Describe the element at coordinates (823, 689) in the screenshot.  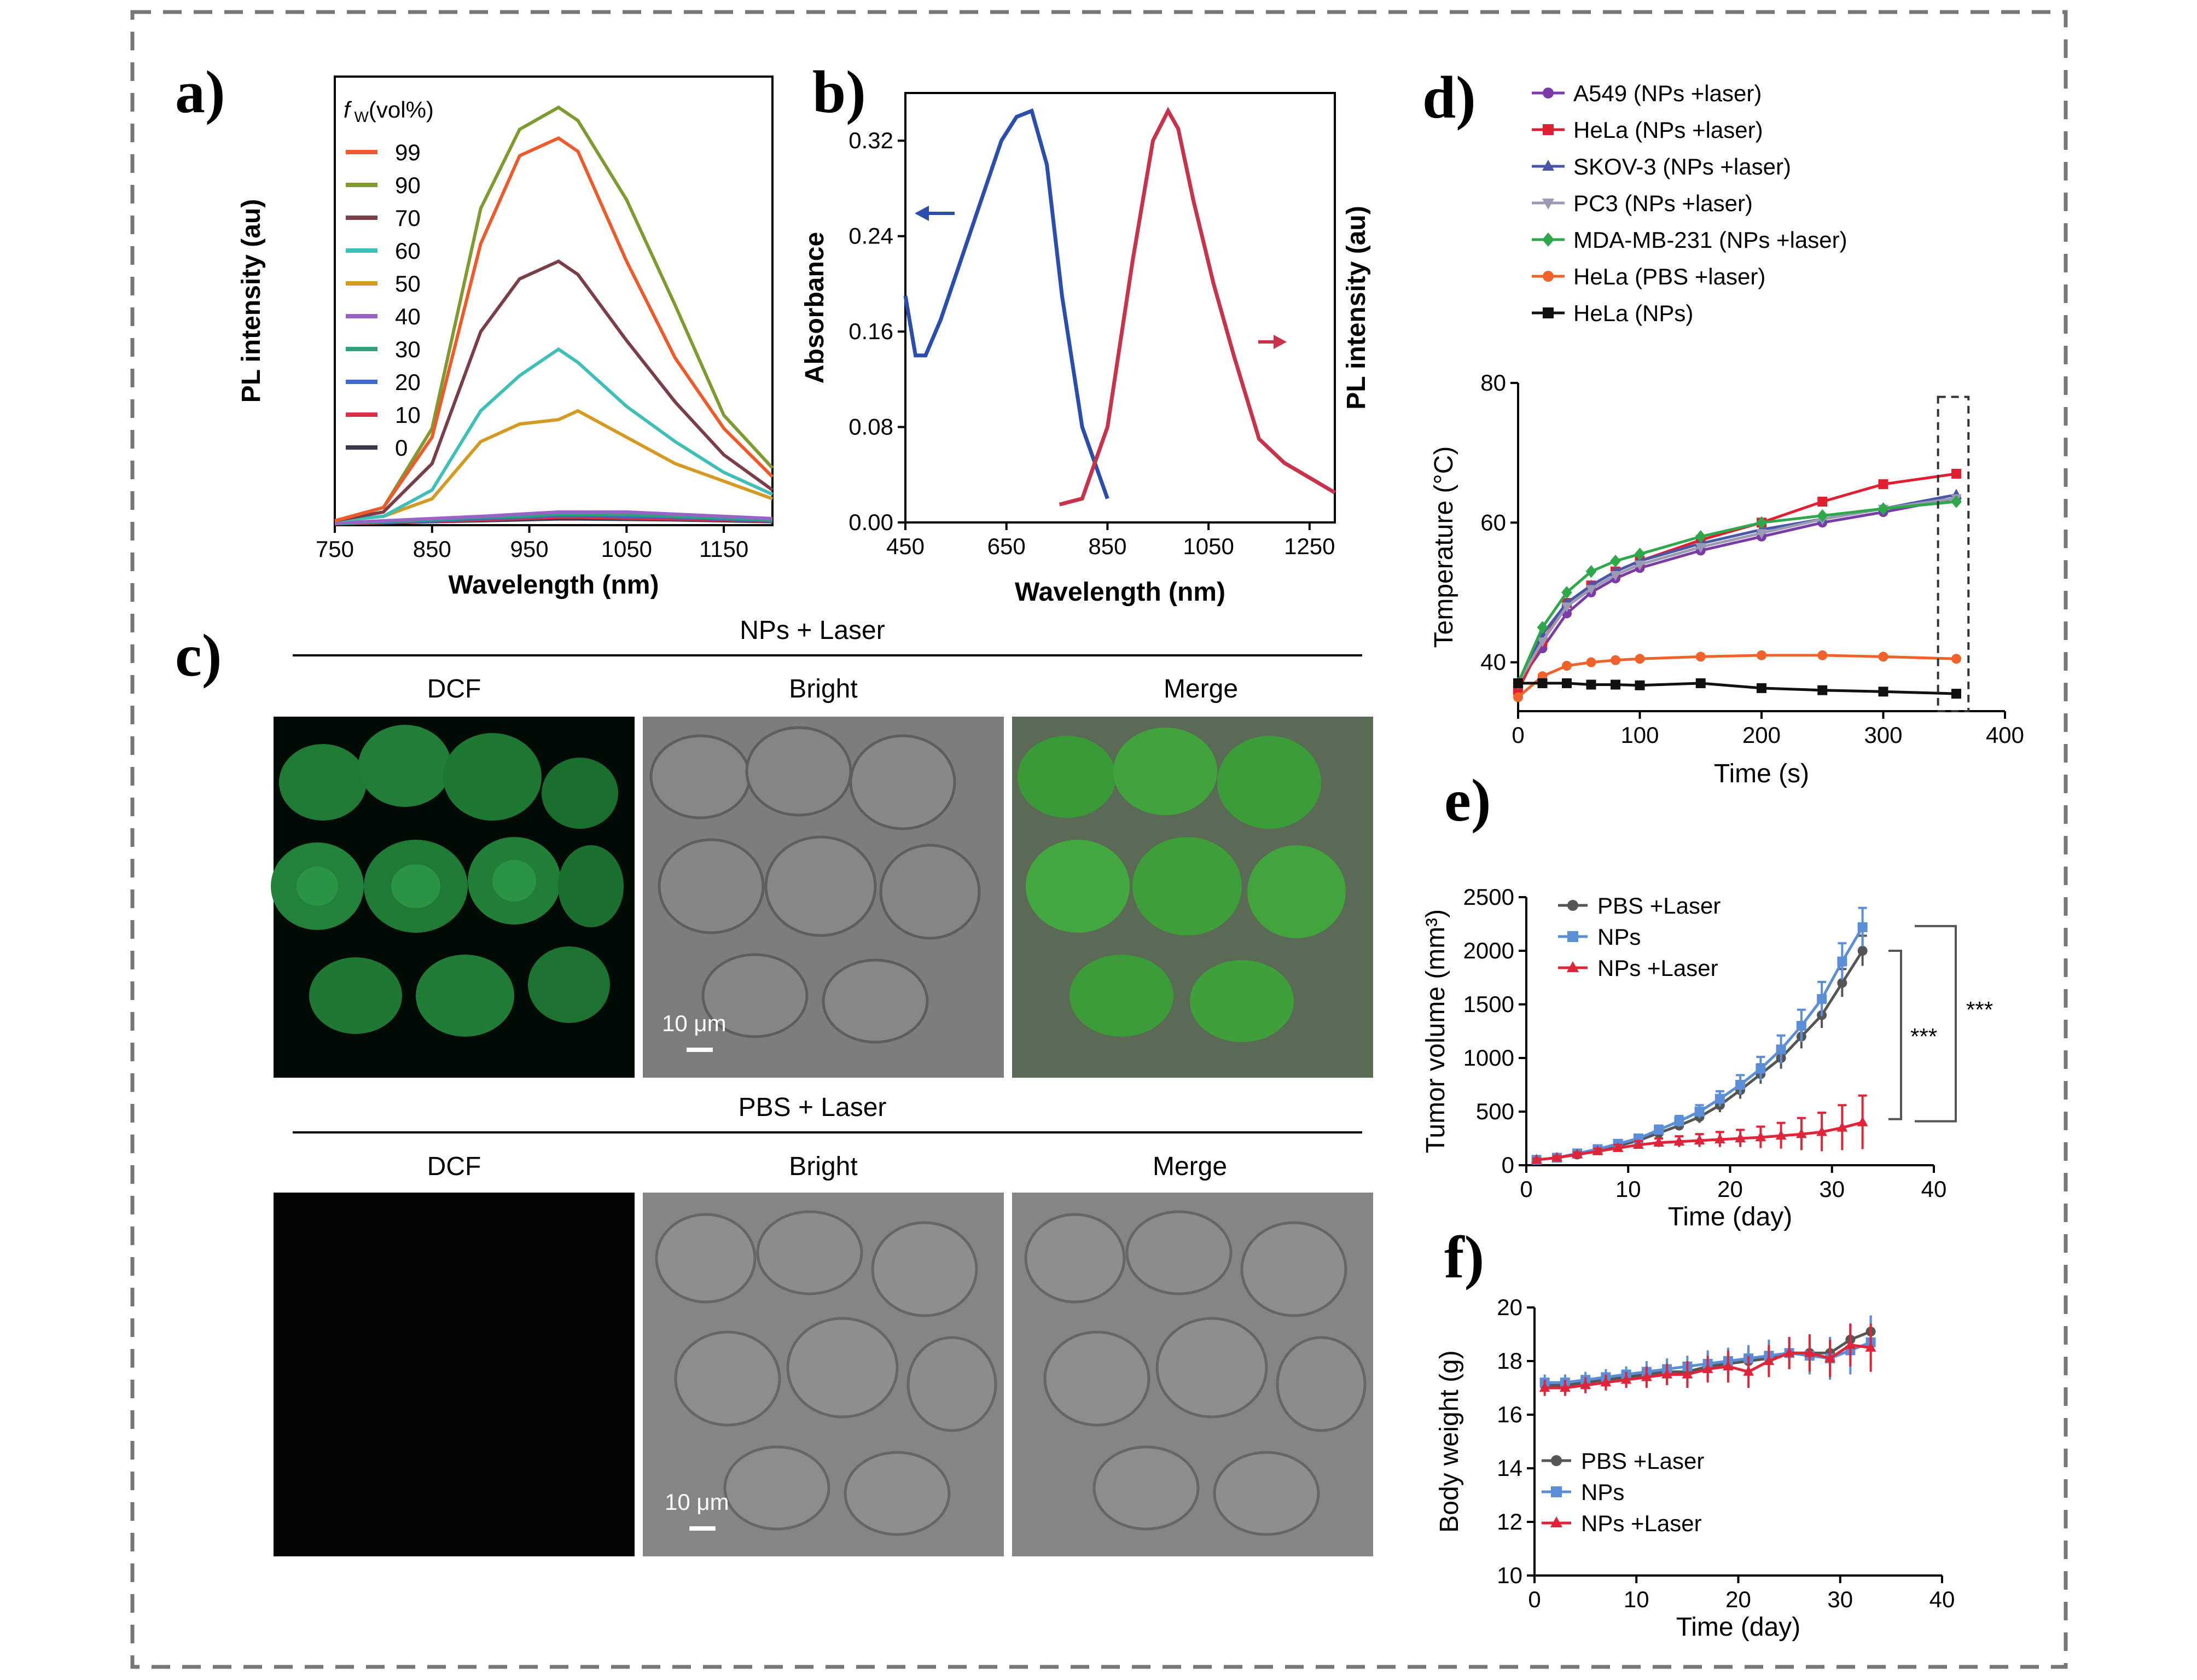
I see `col-label-bright-top: Bright` at that location.